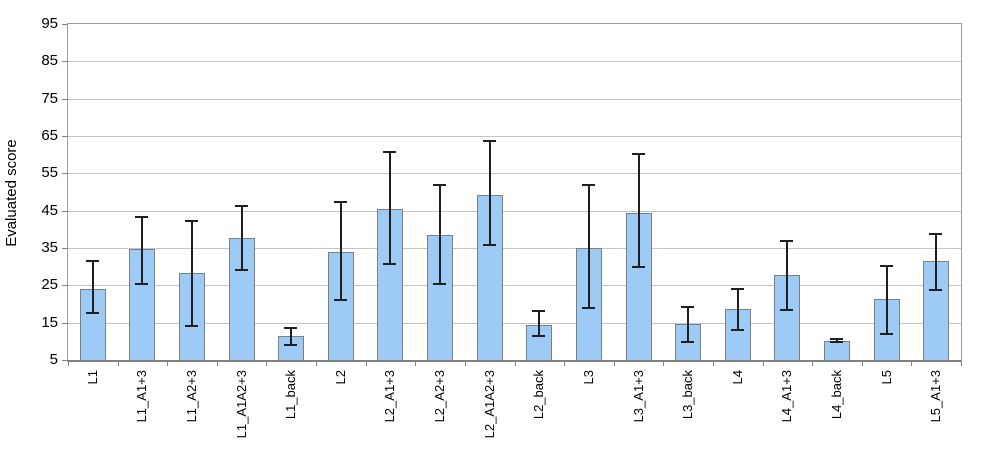  Describe the element at coordinates (688, 395) in the screenshot. I see `x-category-label: L3_back` at that location.